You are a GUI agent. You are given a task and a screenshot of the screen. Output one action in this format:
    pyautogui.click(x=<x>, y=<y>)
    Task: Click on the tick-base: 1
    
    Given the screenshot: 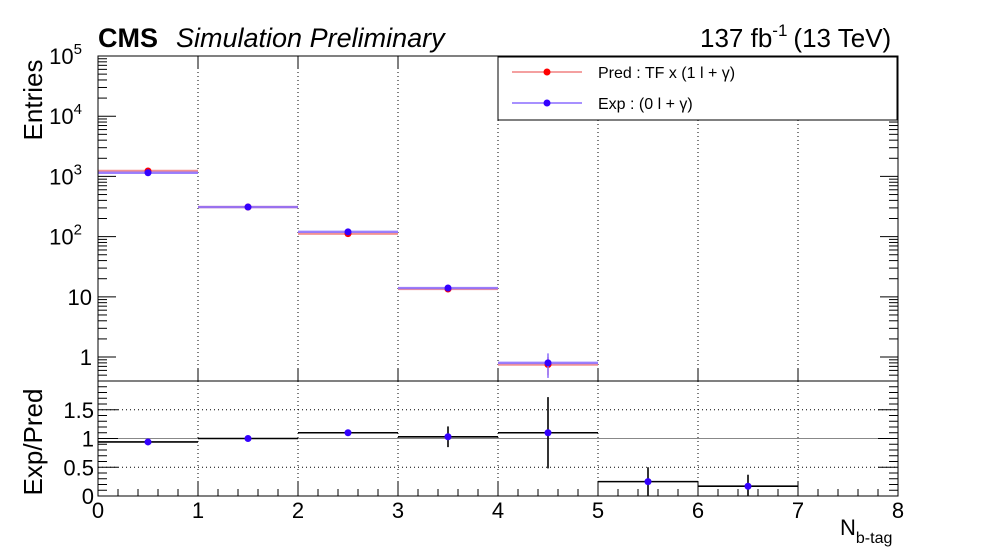 What is the action you would take?
    pyautogui.click(x=86, y=357)
    